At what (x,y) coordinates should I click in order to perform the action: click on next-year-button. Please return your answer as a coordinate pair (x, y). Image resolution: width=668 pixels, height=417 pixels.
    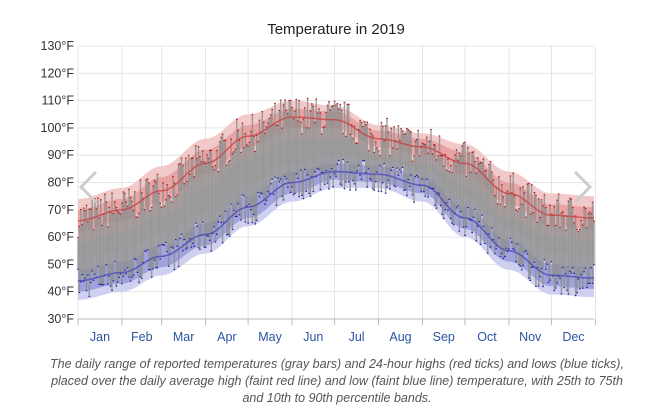
    Looking at the image, I should click on (582, 187).